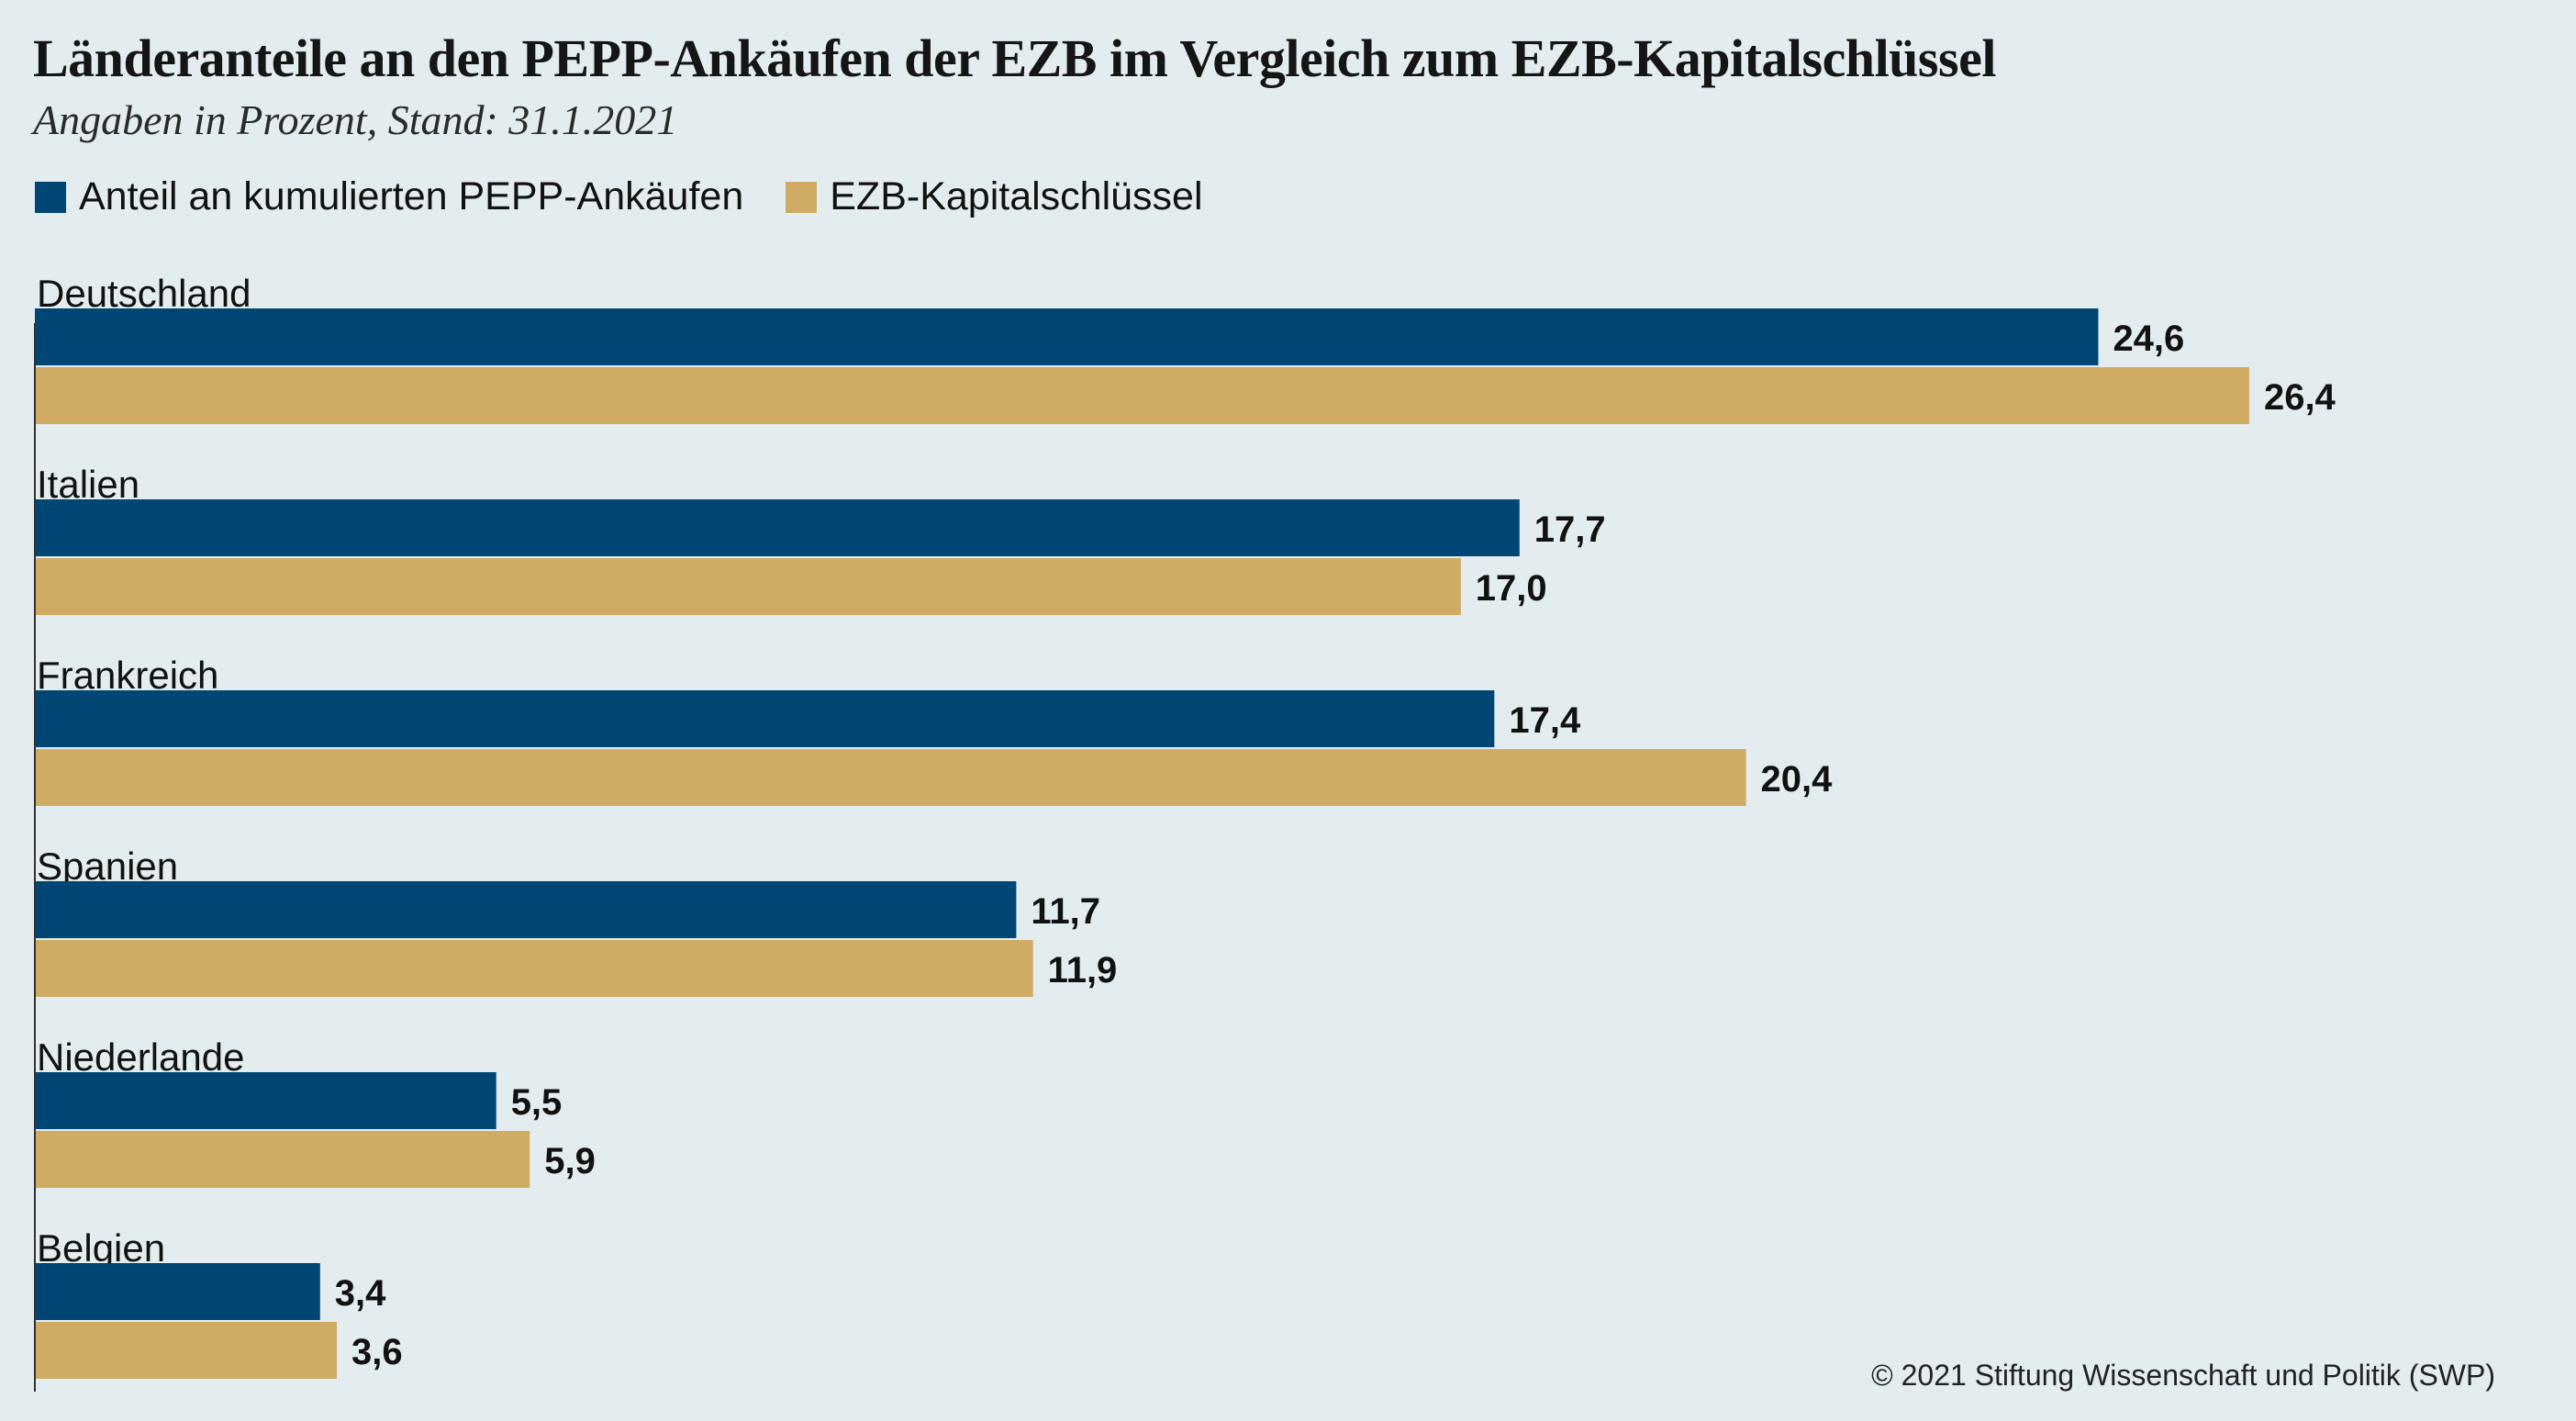 The width and height of the screenshot is (2576, 1421). I want to click on bar-key-belgien, so click(186, 1350).